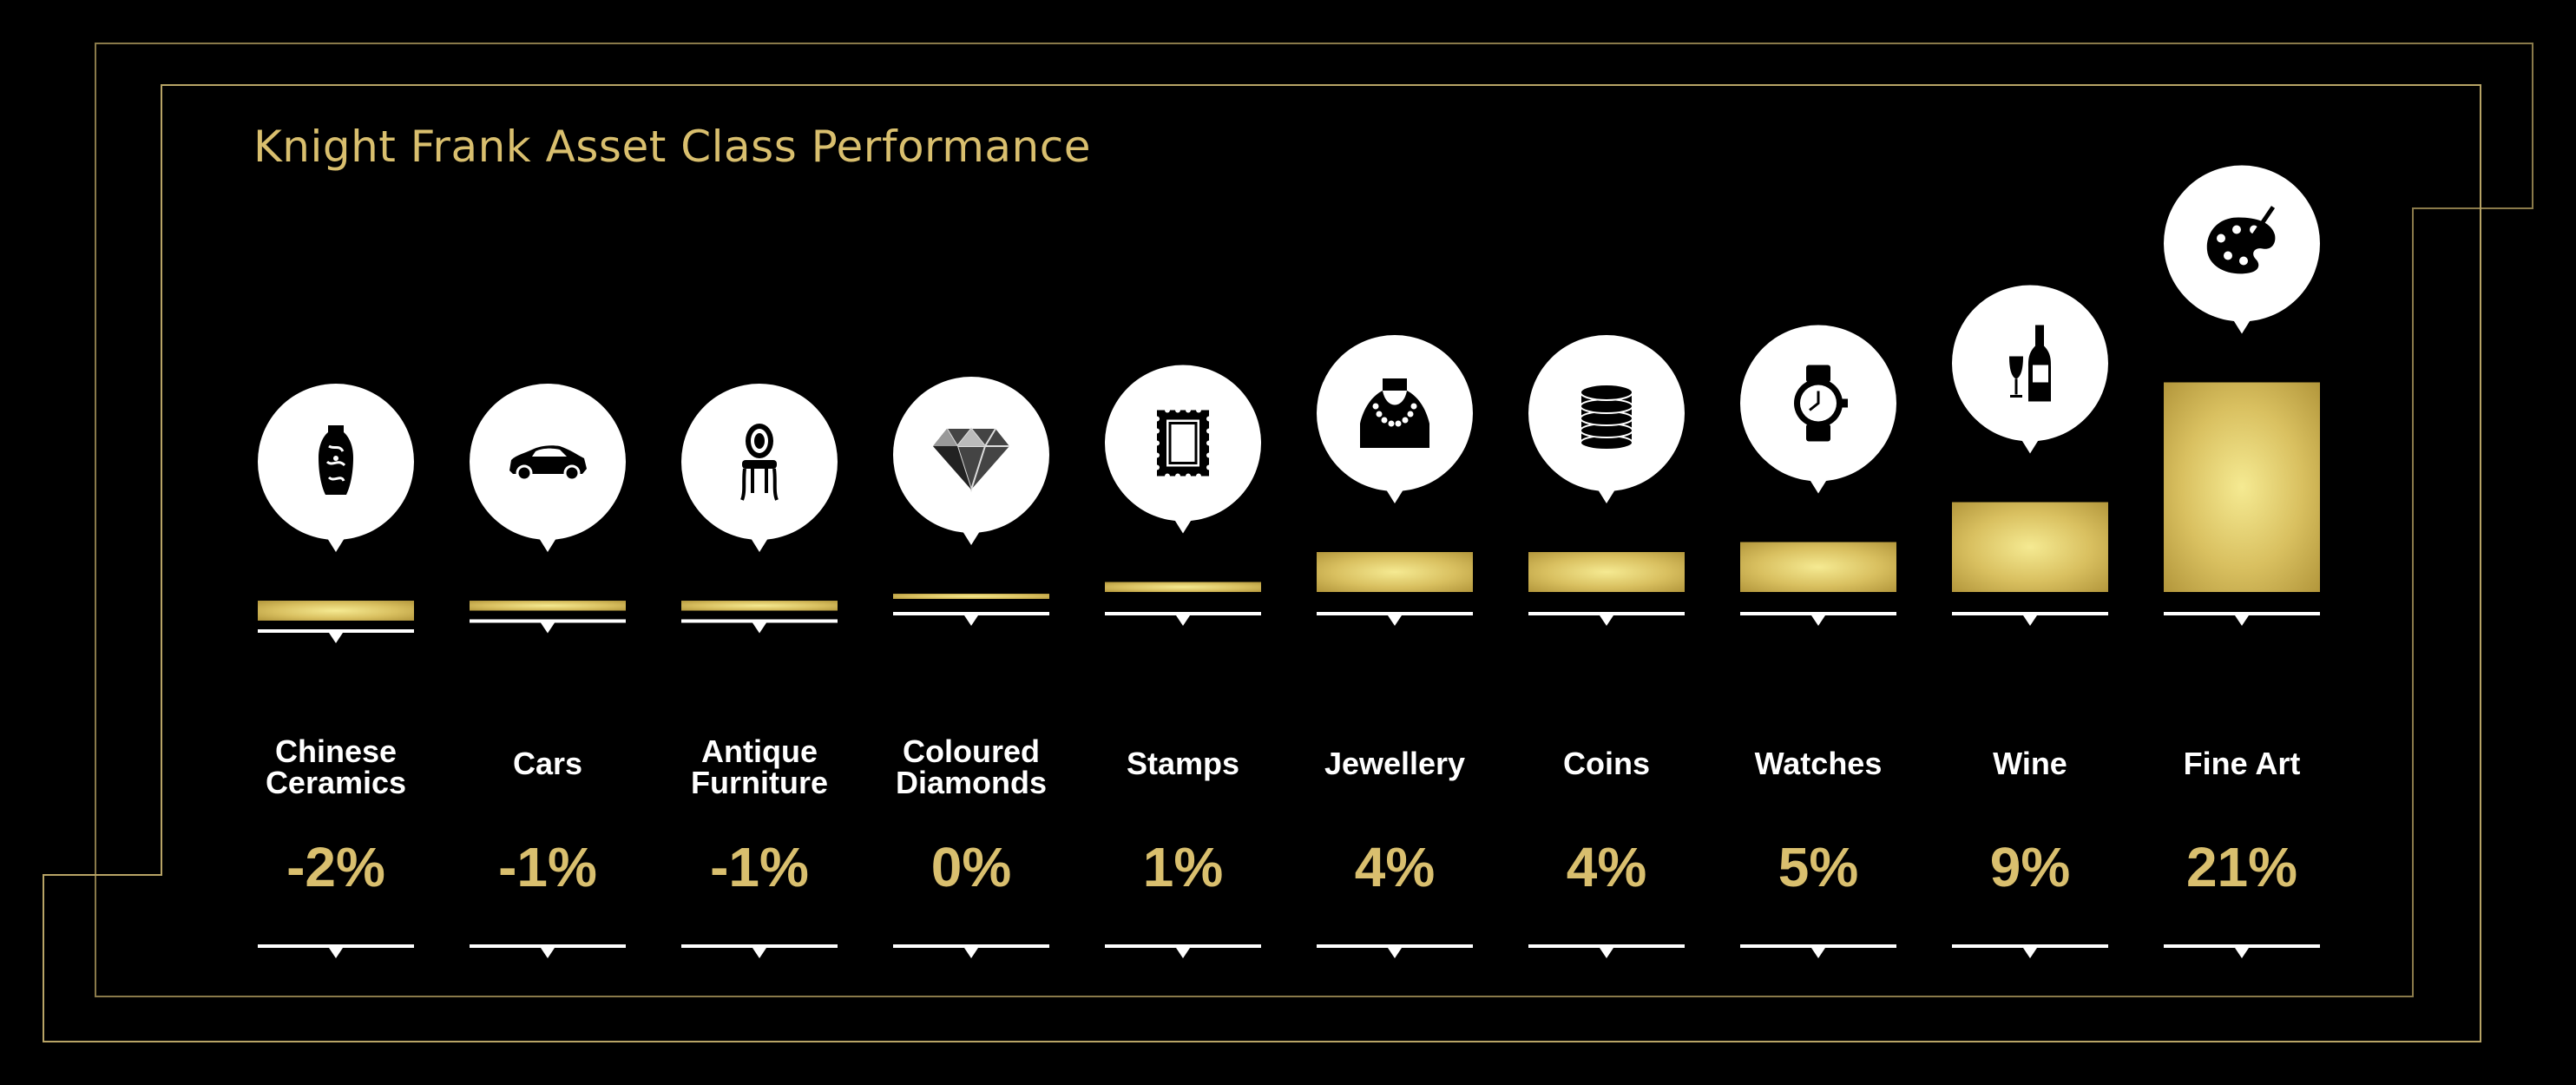  Describe the element at coordinates (1818, 867) in the screenshot. I see `value-label: 5%` at that location.